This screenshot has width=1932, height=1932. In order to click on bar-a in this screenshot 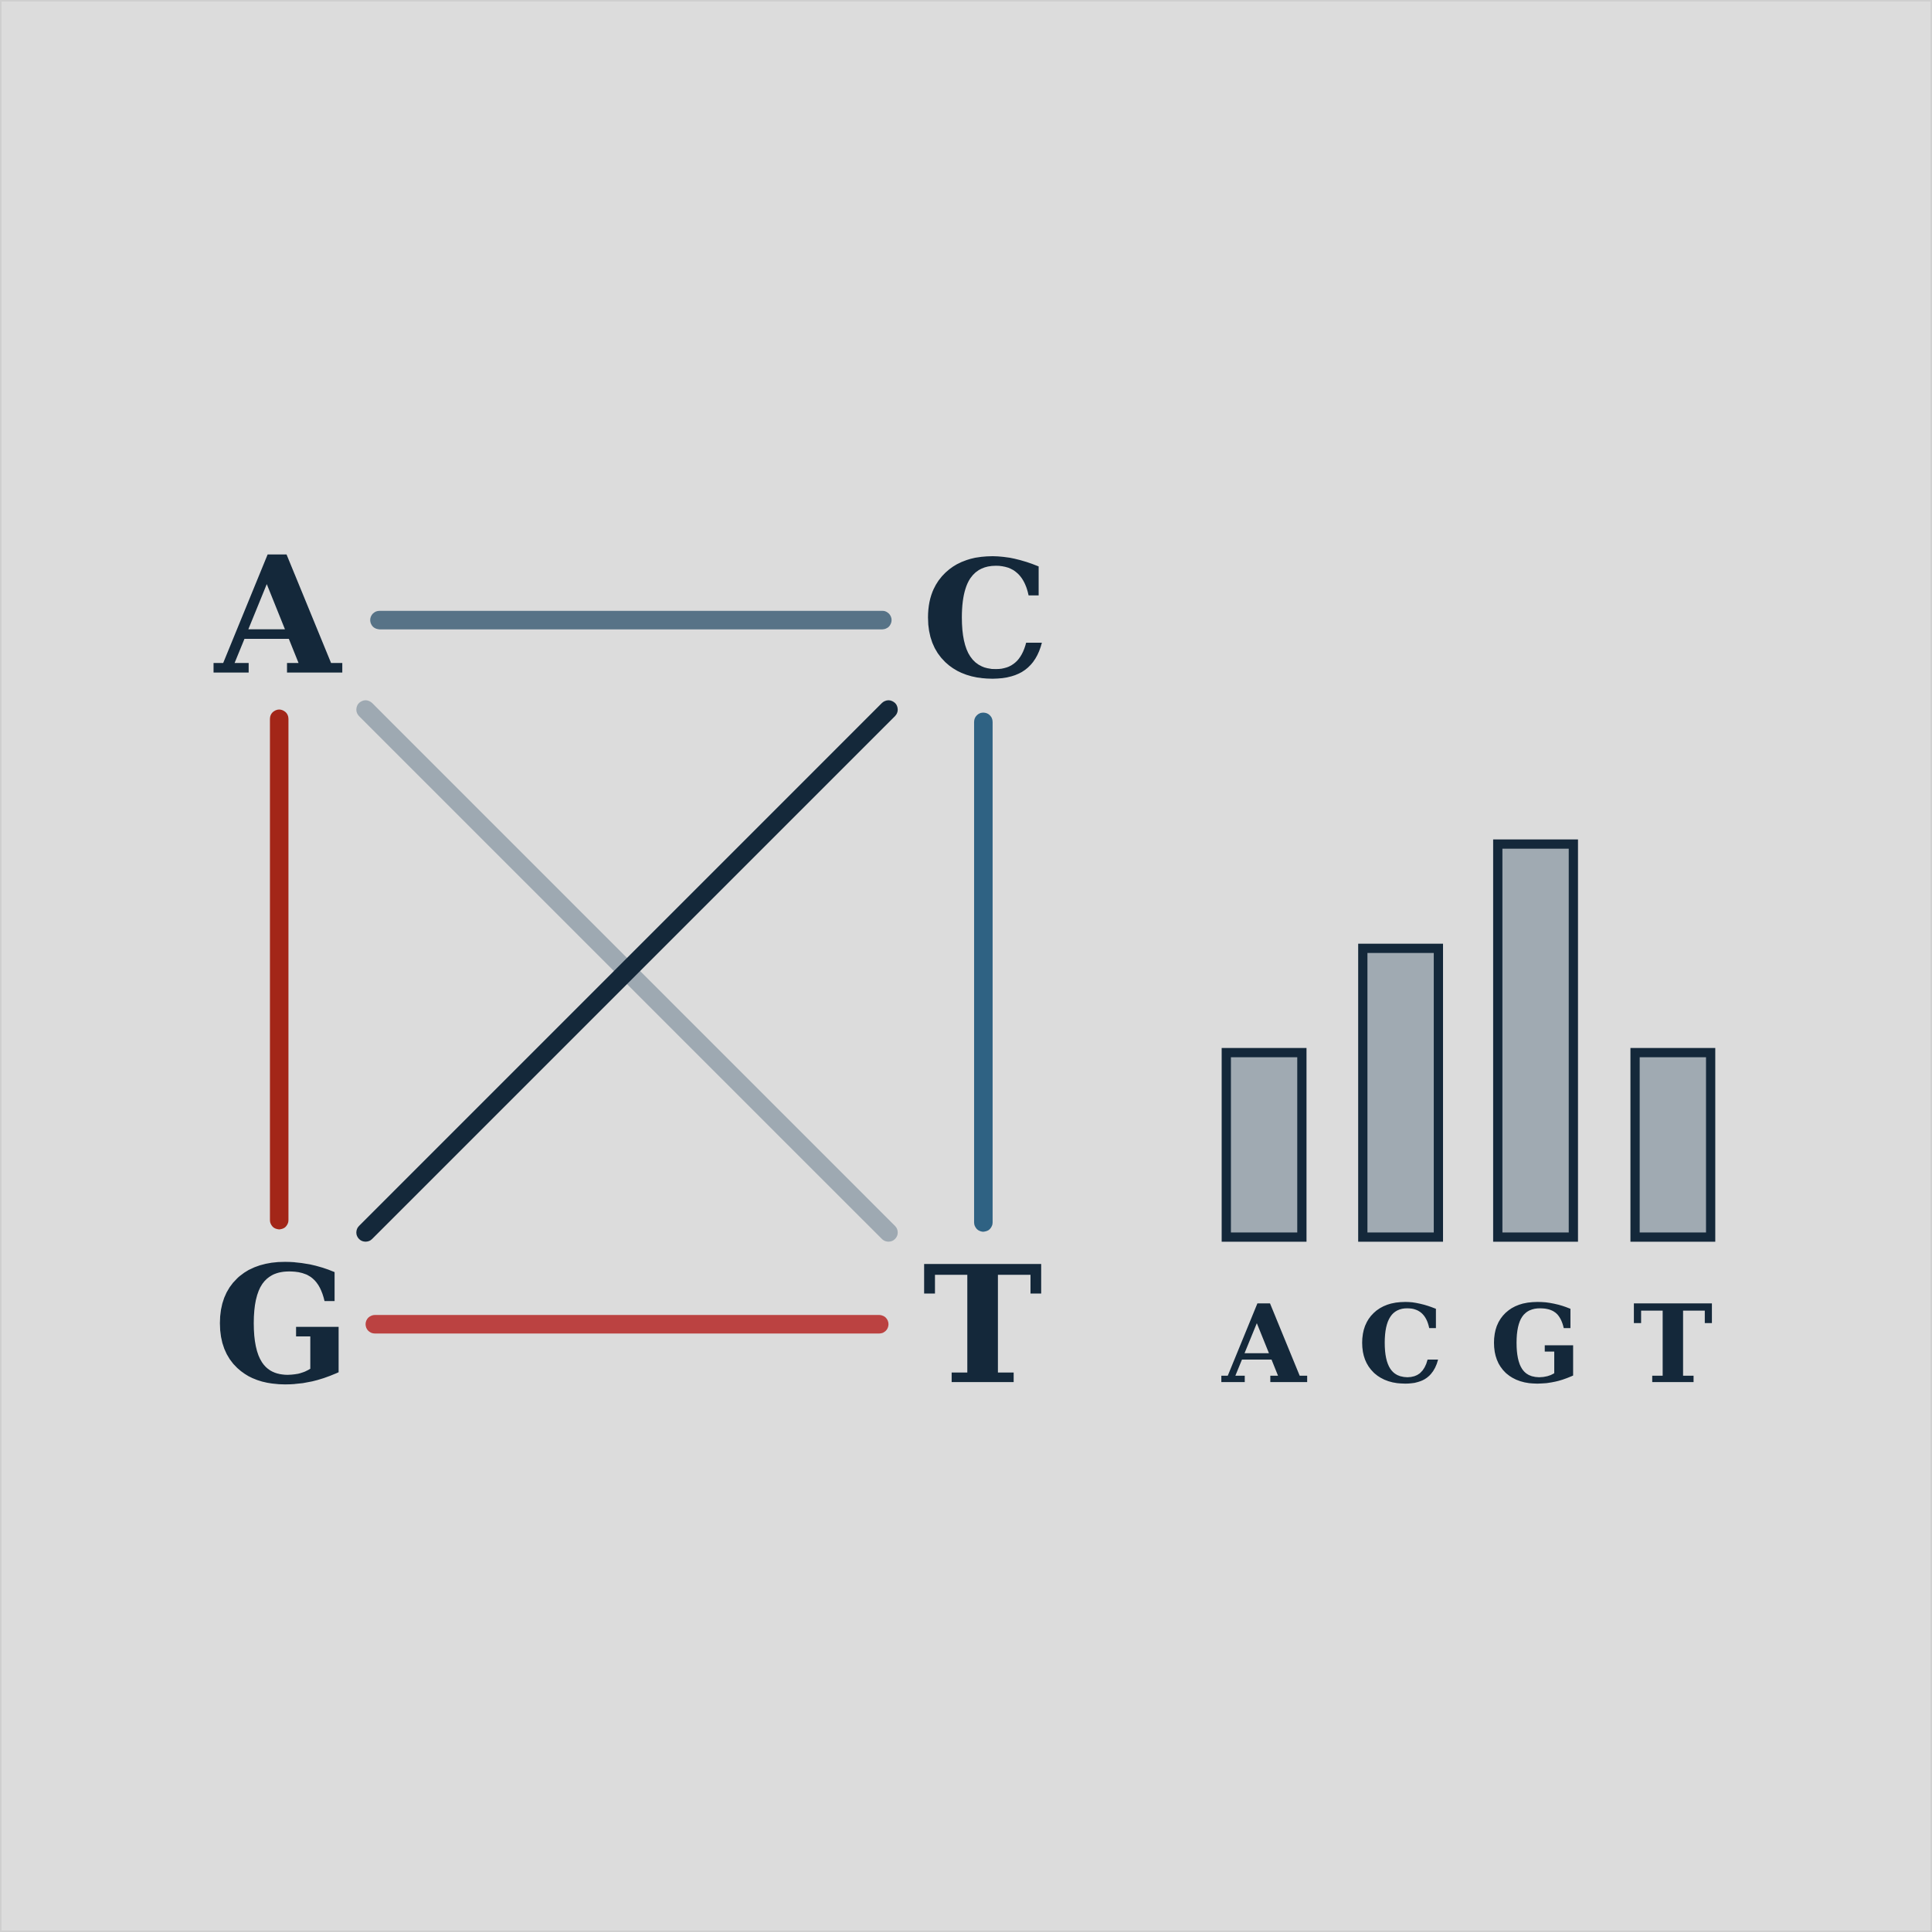, I will do `click(1264, 1145)`.